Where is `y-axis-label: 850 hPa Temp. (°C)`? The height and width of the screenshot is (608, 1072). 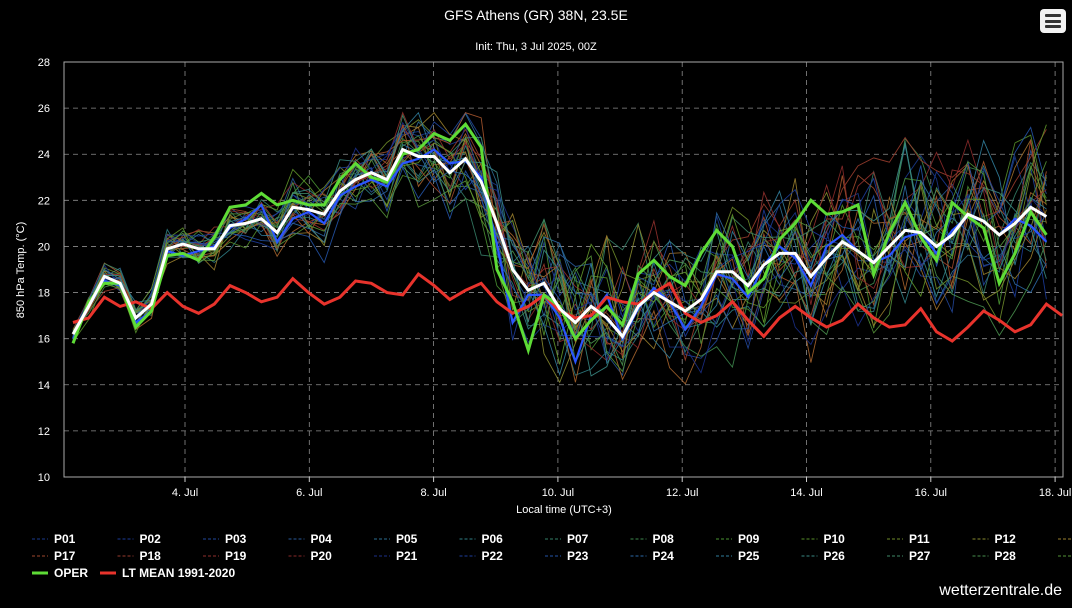
y-axis-label: 850 hPa Temp. (°C) is located at coordinates (21, 270).